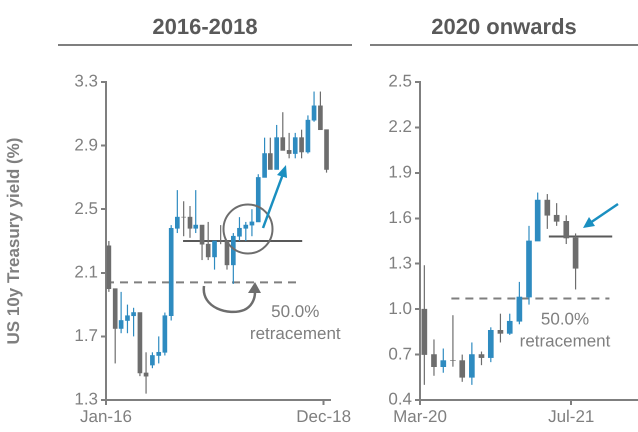  What do you see at coordinates (205, 28) in the screenshot?
I see `chart-title: 2016-2018` at bounding box center [205, 28].